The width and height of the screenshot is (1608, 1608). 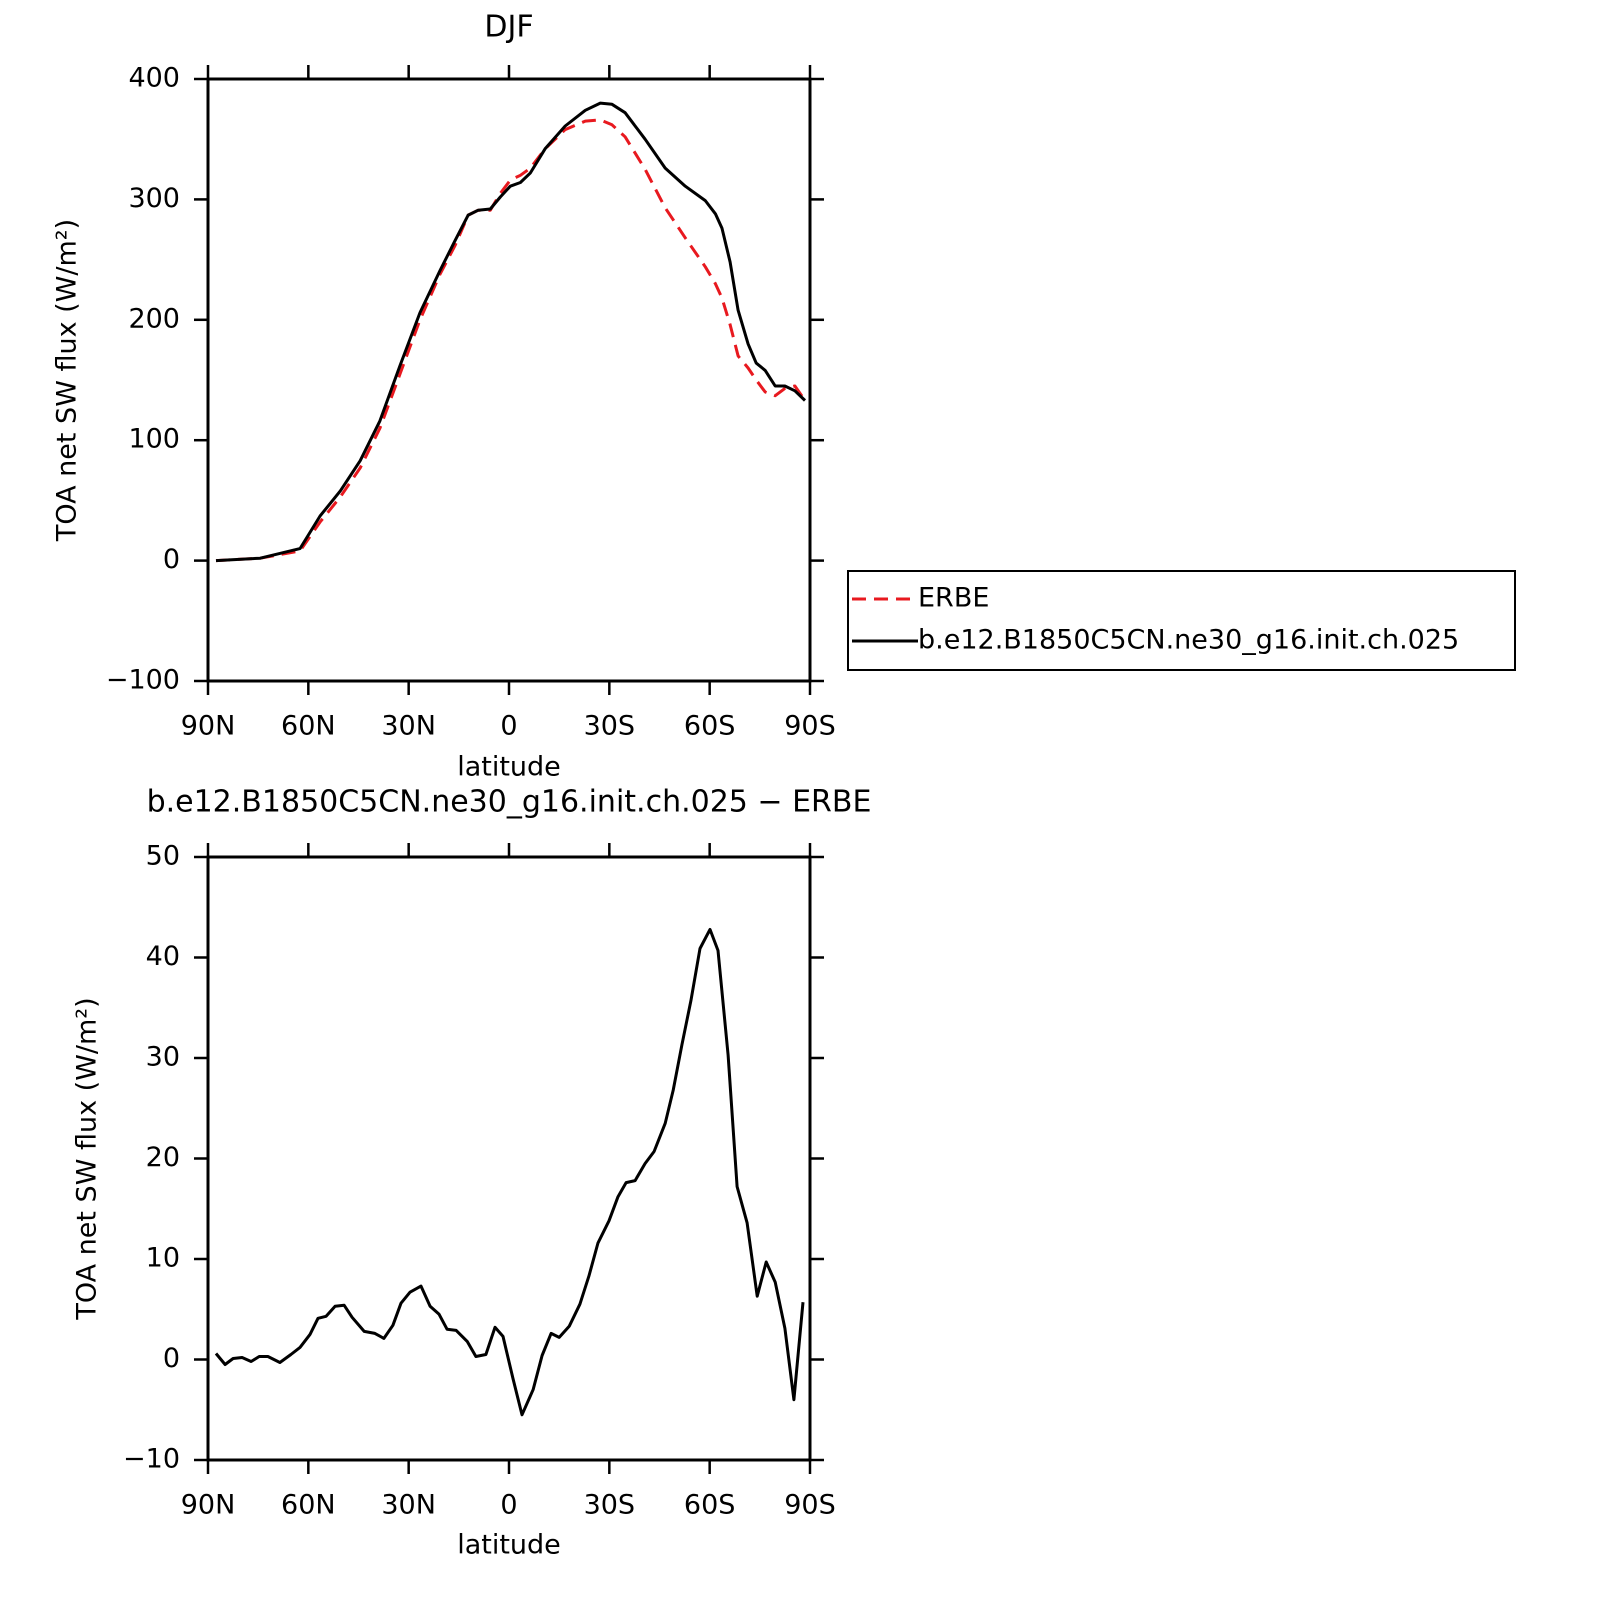 I want to click on y-tick-label: 200, so click(x=154, y=318).